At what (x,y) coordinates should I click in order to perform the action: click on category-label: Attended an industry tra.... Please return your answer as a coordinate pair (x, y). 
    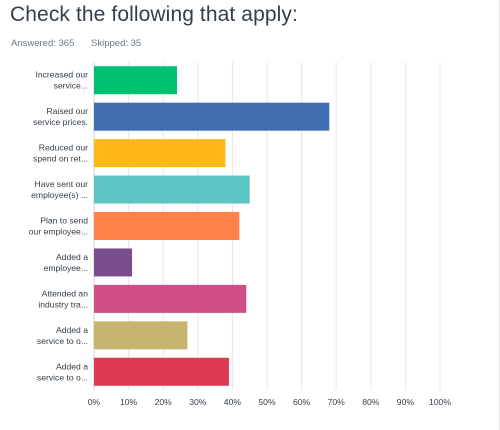
    Looking at the image, I should click on (63, 298).